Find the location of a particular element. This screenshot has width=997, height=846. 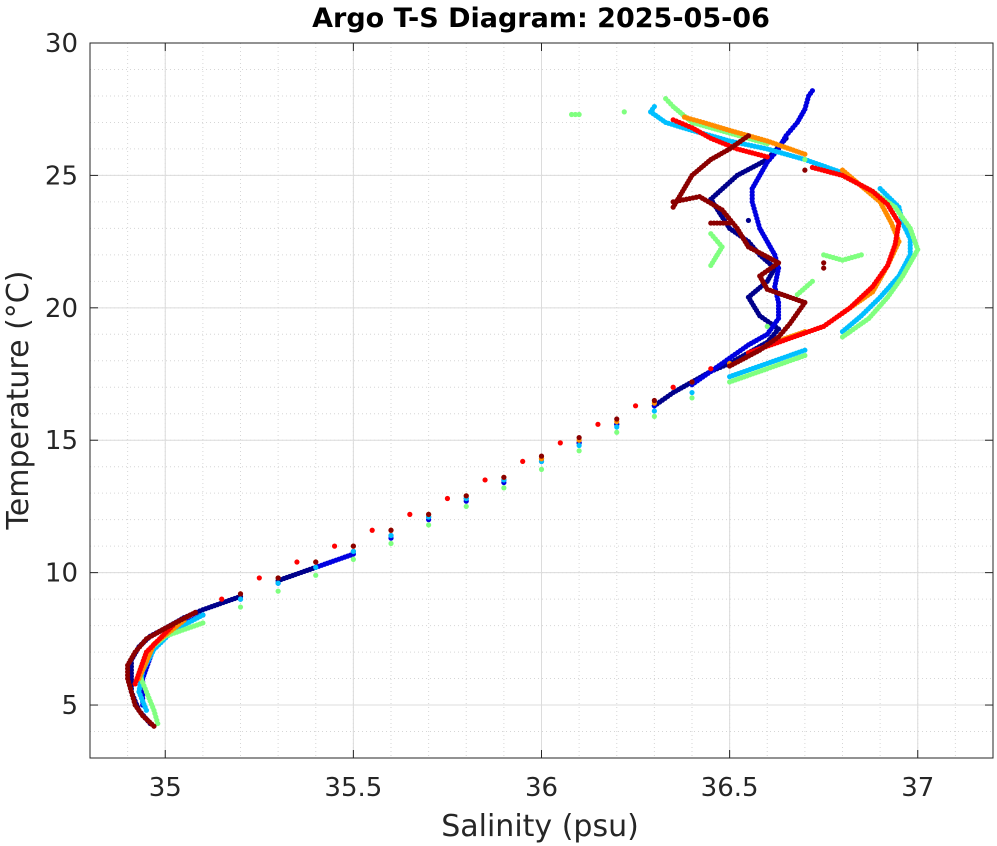

x-tick-label: 35 is located at coordinates (165, 788).